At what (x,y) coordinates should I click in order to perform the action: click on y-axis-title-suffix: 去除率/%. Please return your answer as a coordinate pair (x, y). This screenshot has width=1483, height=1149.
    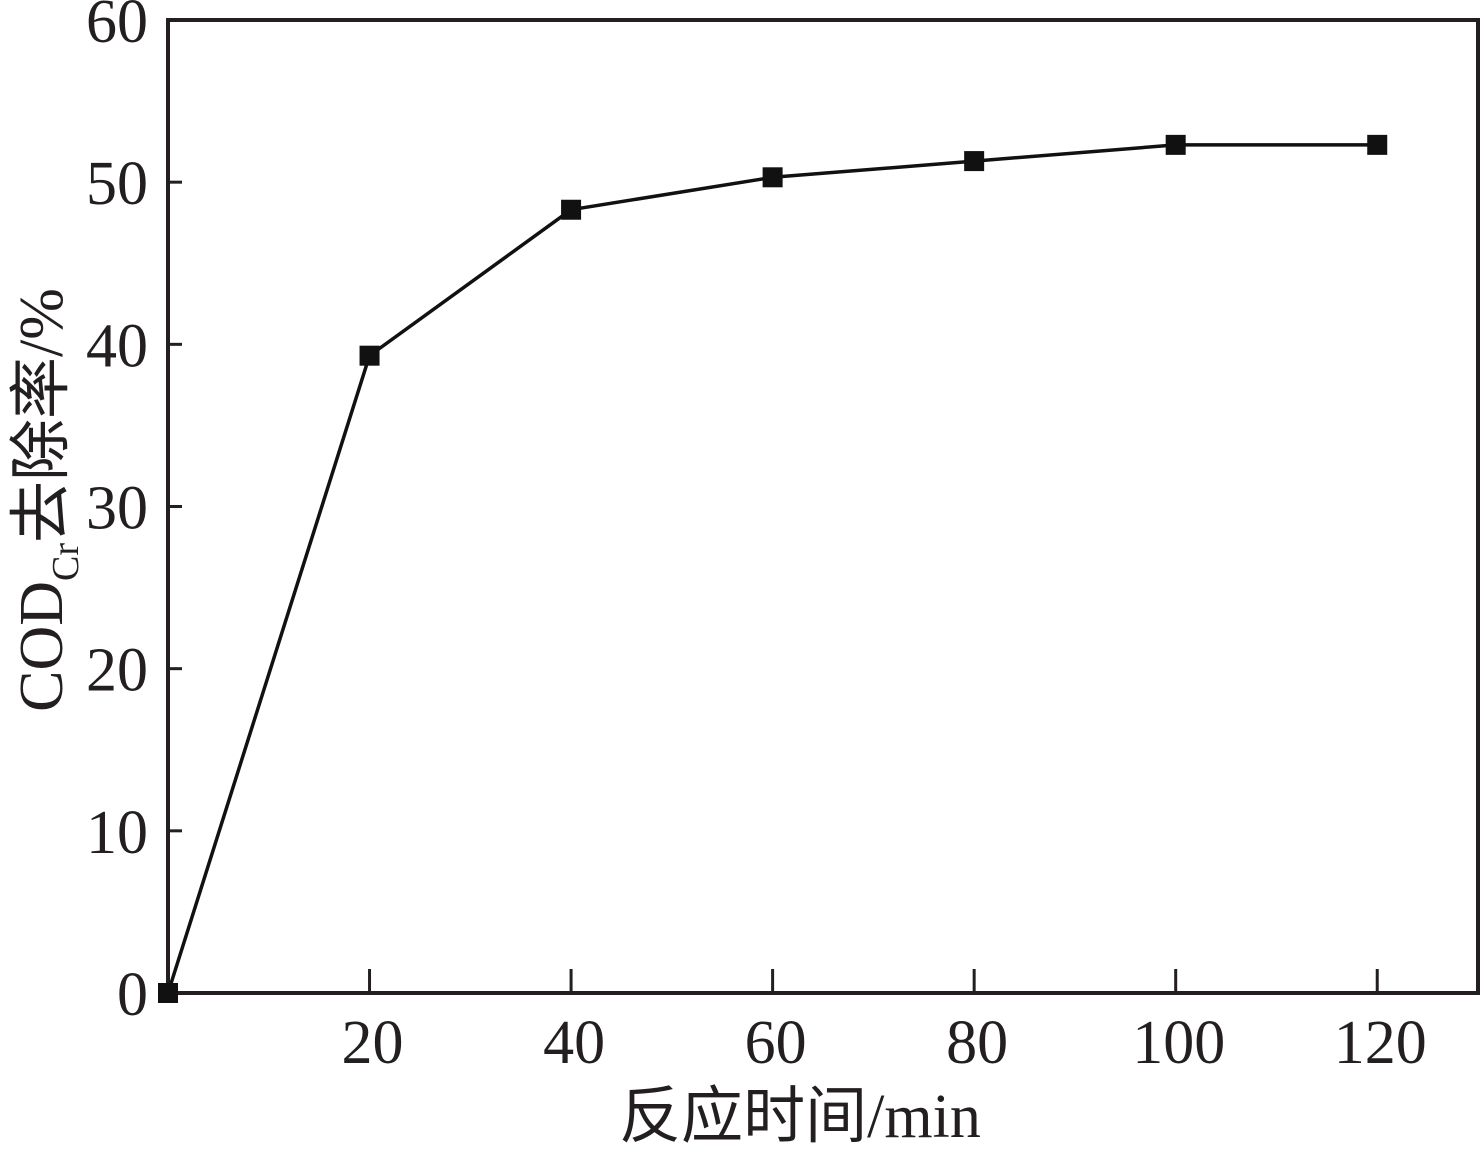
    Looking at the image, I should click on (42, 415).